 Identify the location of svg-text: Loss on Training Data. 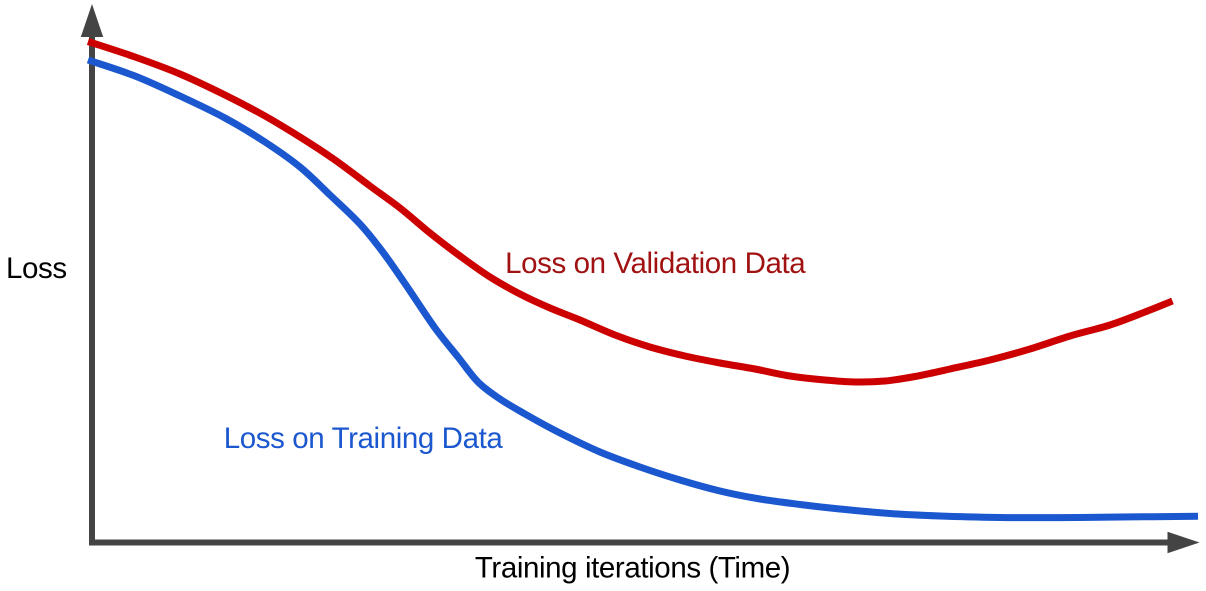
(364, 438).